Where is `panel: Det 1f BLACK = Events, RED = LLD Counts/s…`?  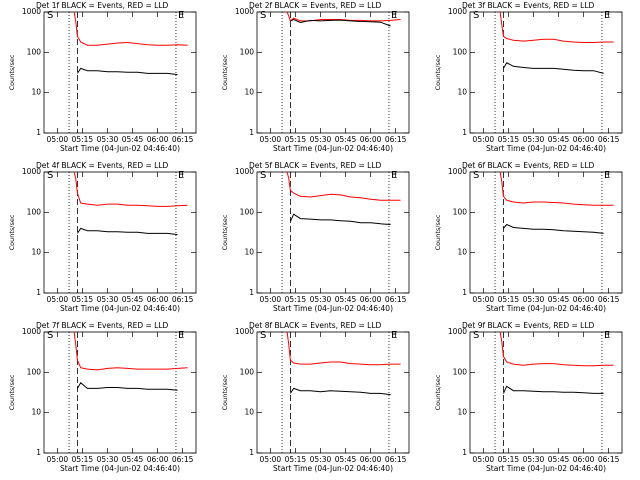
panel: Det 1f BLACK = Events, RED = LLD Counts/s… is located at coordinates (102, 77).